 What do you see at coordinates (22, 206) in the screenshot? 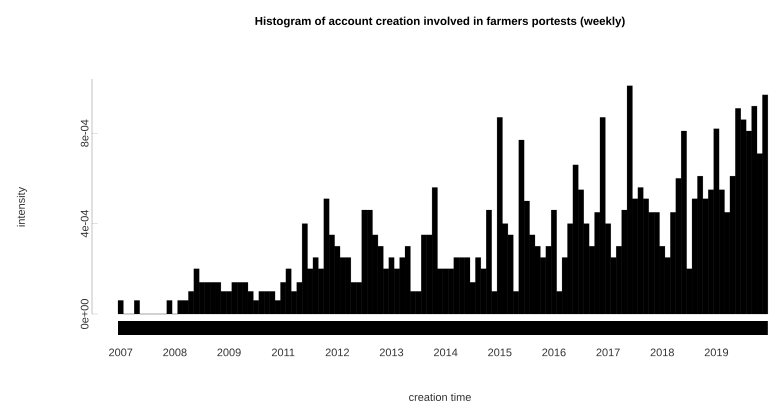
I see `y-axis-title: intensity` at bounding box center [22, 206].